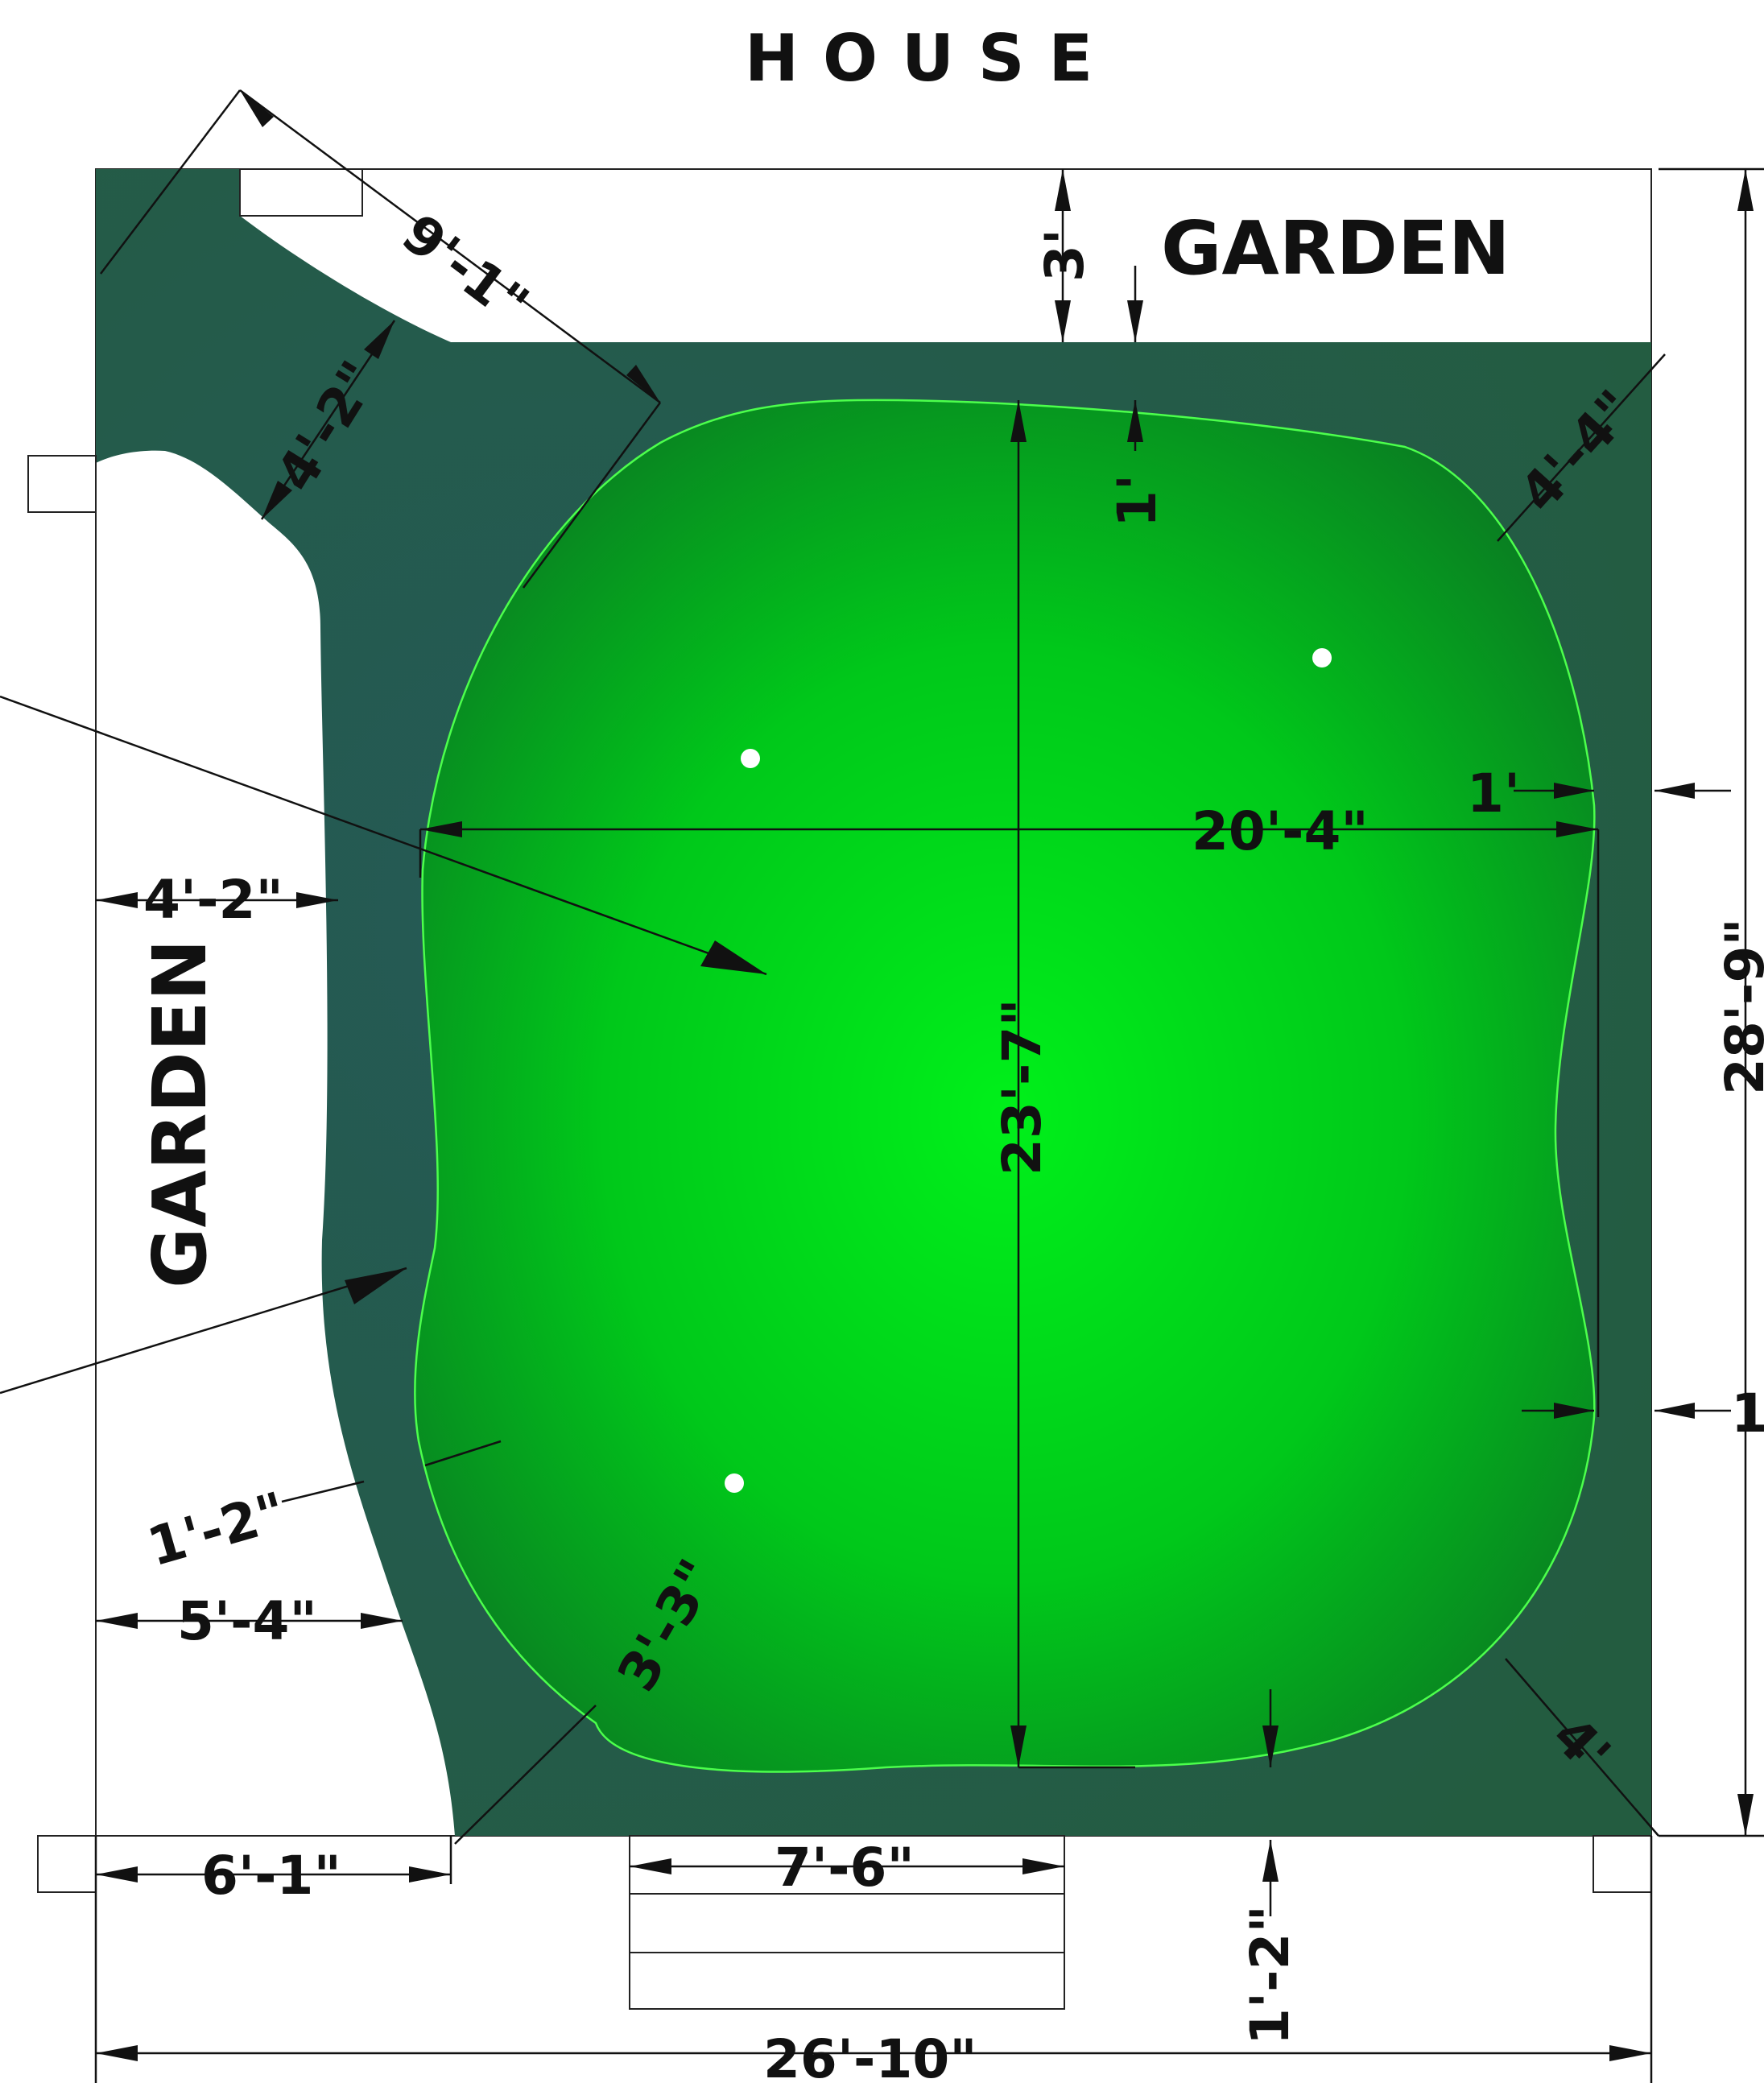 The height and width of the screenshot is (2083, 1764). What do you see at coordinates (464, 269) in the screenshot?
I see `dim-path-diagonal: 9'-1"` at bounding box center [464, 269].